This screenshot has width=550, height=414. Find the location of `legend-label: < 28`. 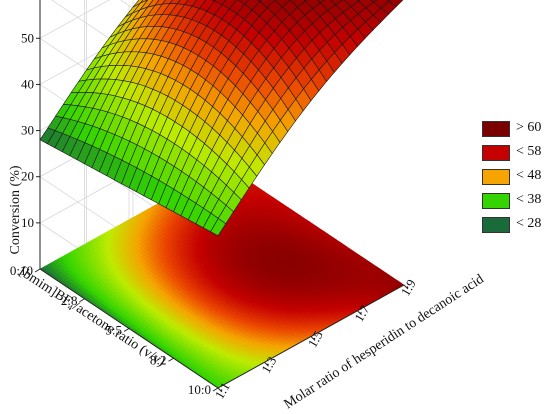

legend-label: < 28 is located at coordinates (529, 223).